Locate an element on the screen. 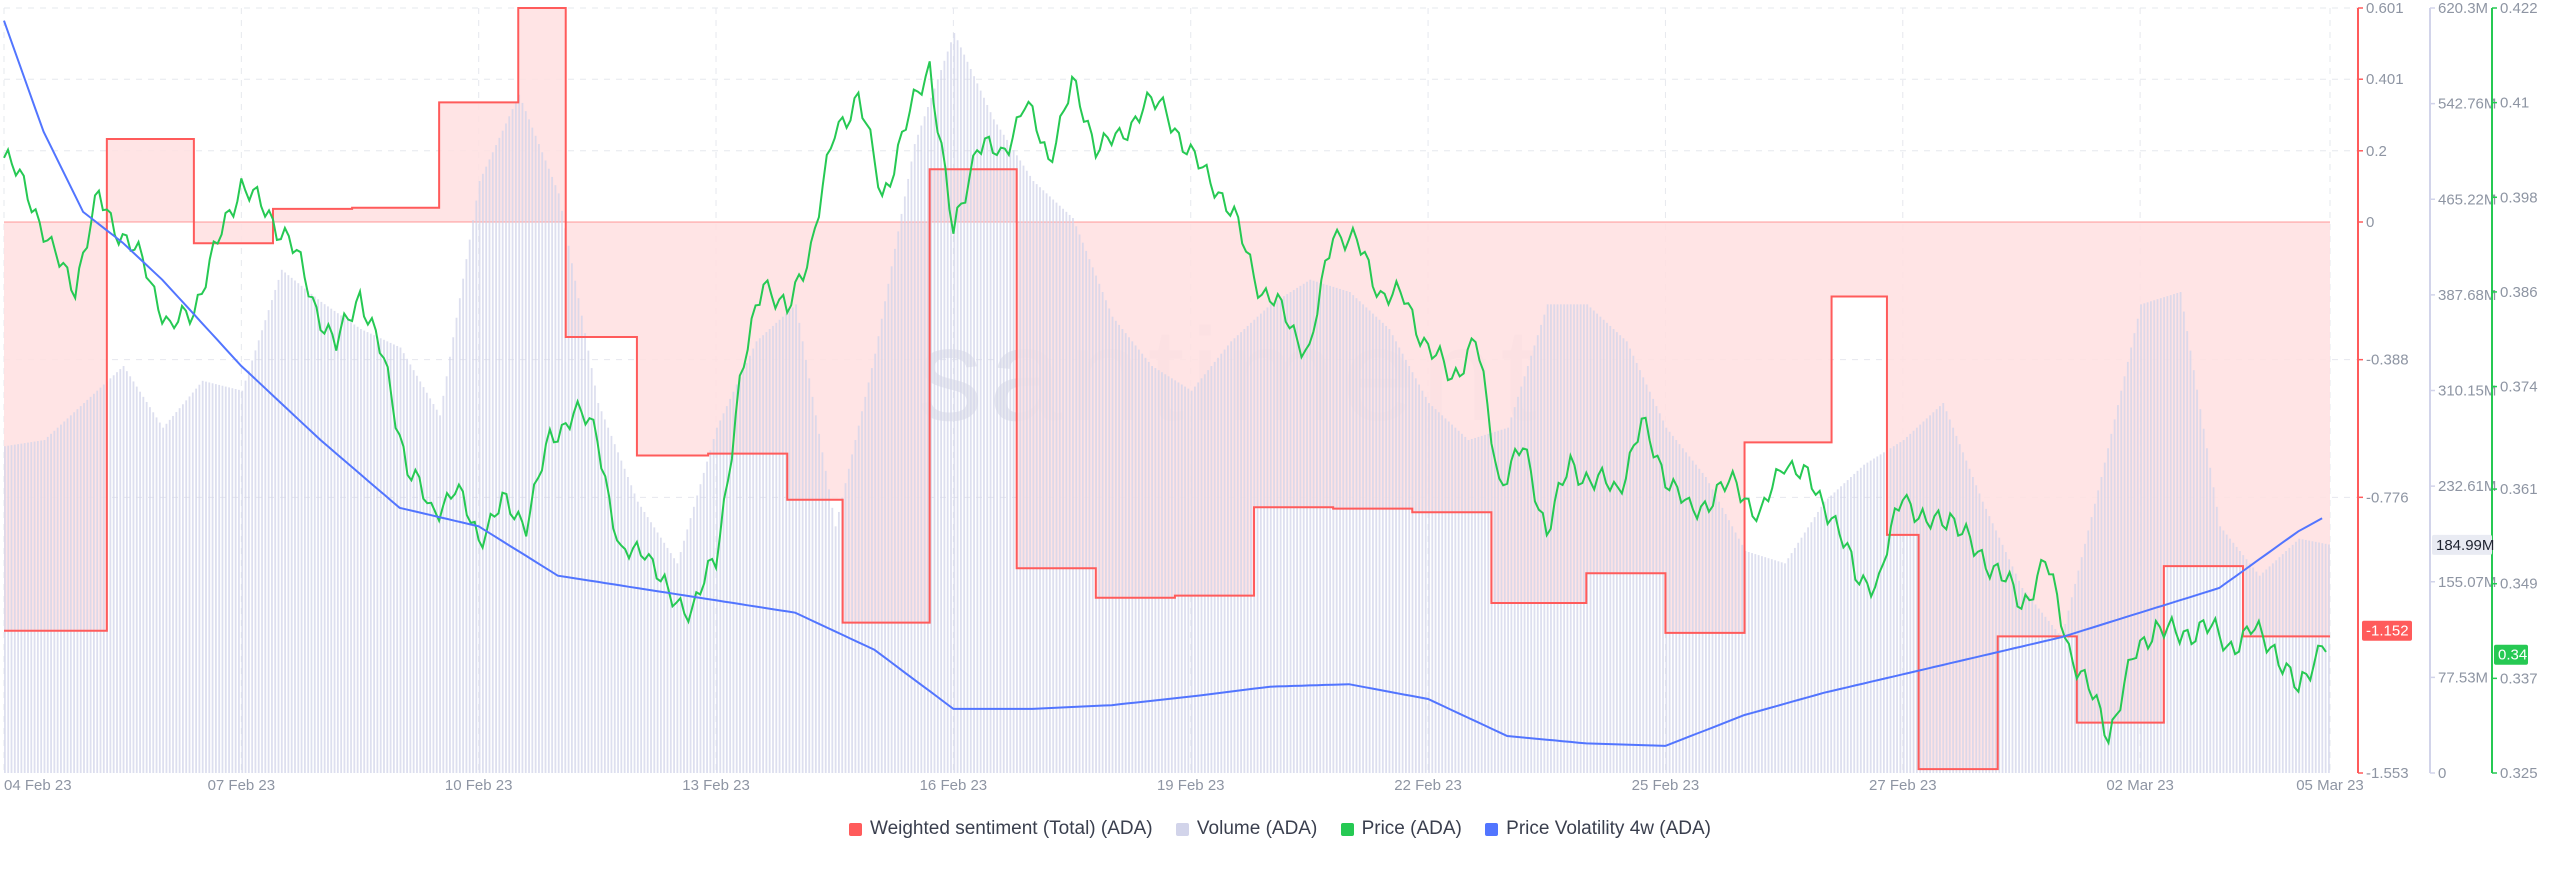  price-axis-tick-label: 0.41 is located at coordinates (2514, 103).